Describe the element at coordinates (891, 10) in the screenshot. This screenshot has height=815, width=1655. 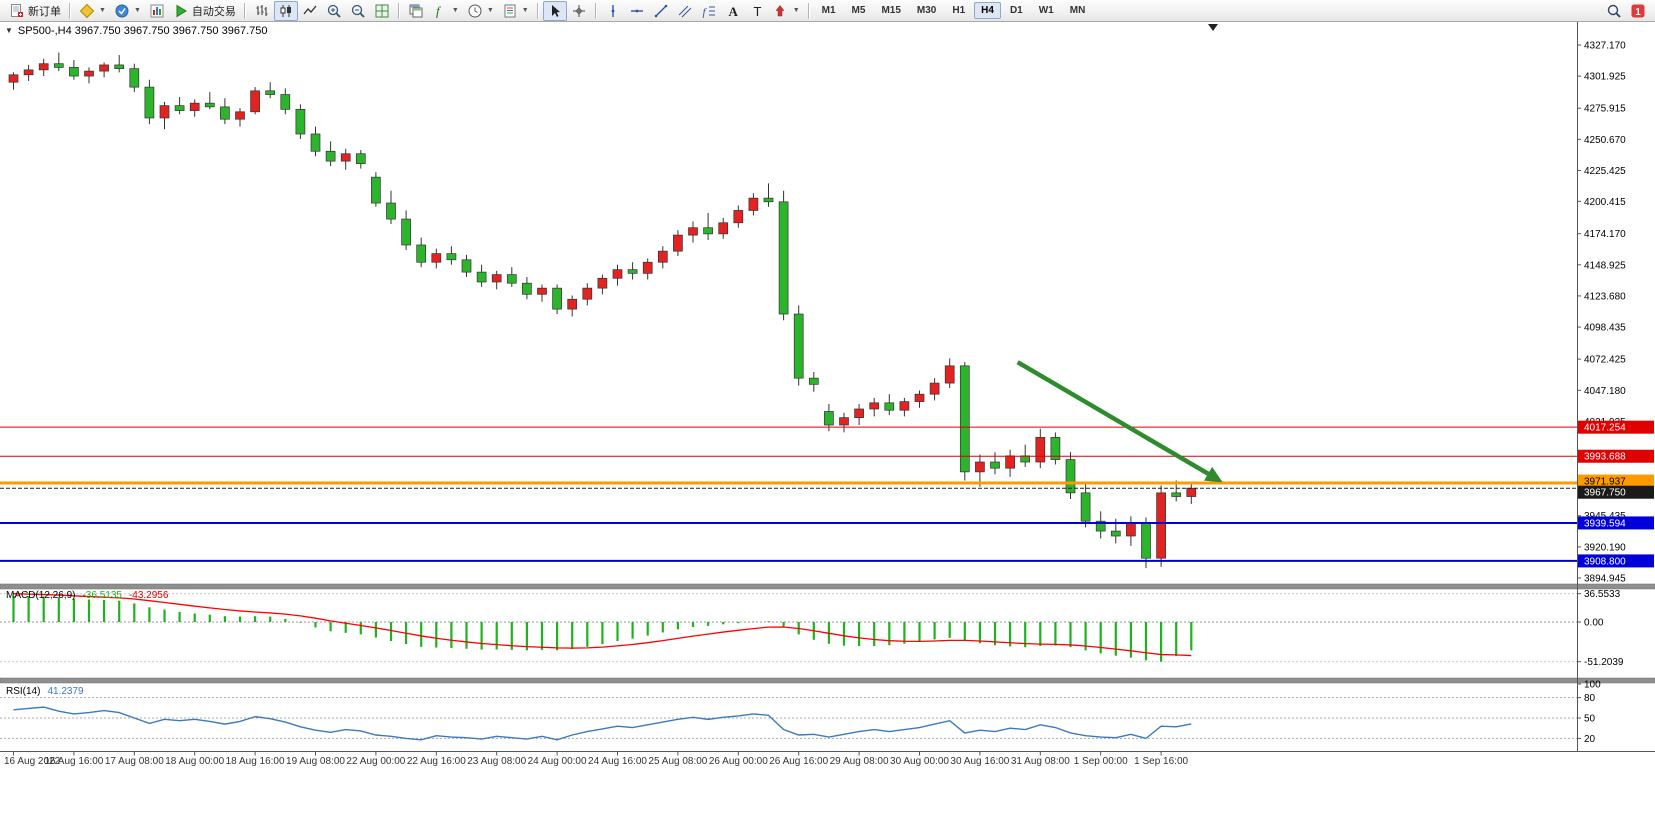
I see `timeframe-button-m15: M15` at that location.